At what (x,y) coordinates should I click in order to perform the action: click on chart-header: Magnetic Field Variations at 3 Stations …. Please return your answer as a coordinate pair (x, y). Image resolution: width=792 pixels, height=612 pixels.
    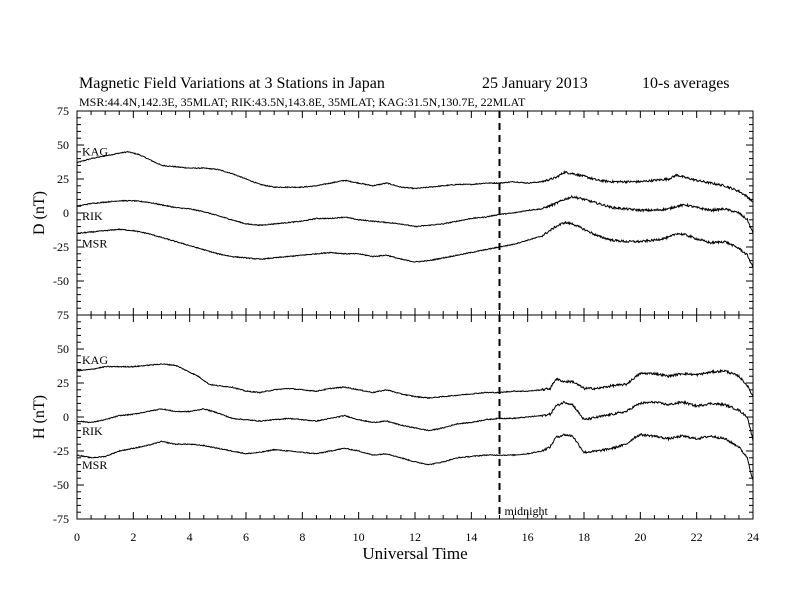
    Looking at the image, I should click on (404, 92).